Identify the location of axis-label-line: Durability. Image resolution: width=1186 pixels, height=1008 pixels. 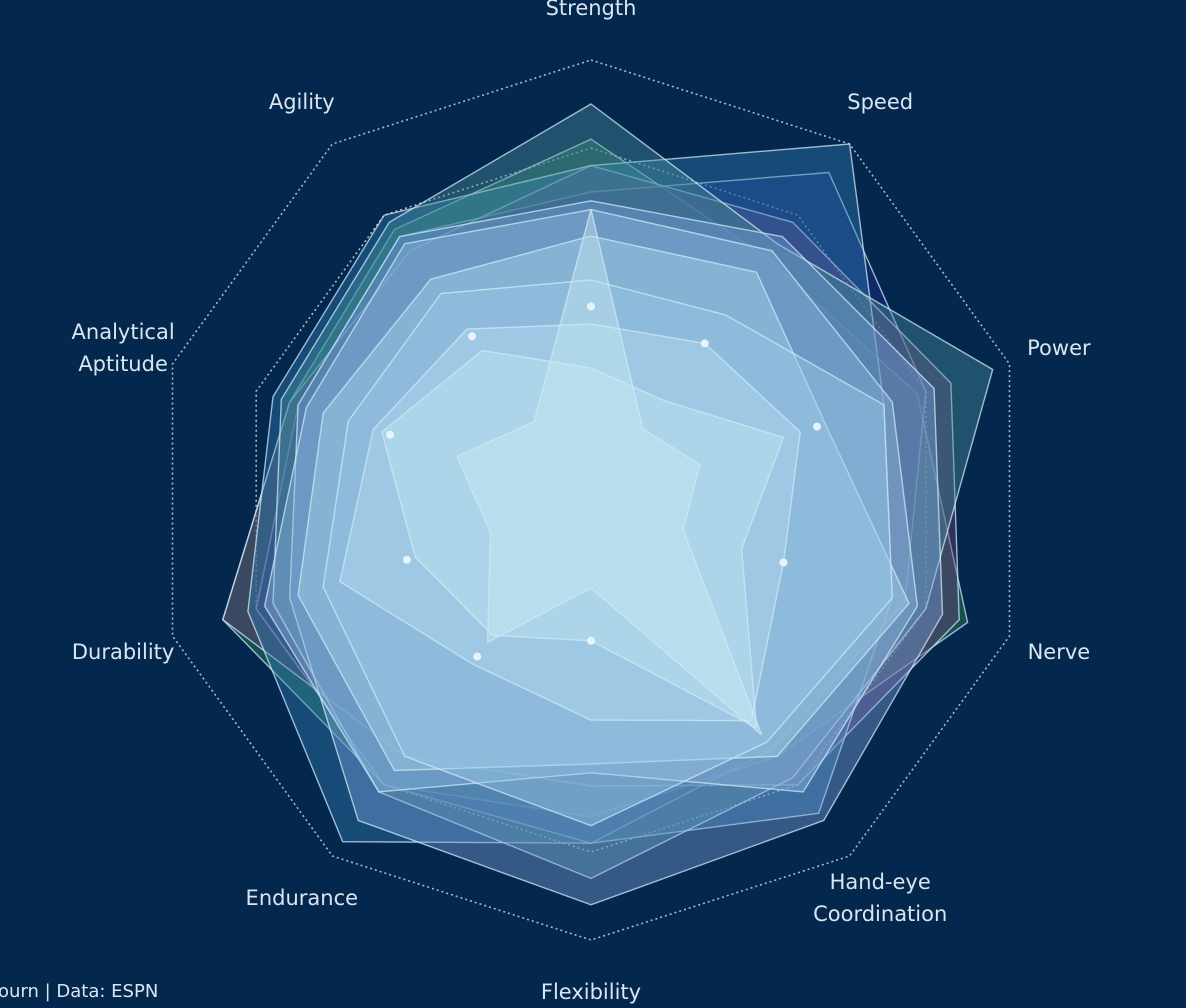
(123, 652).